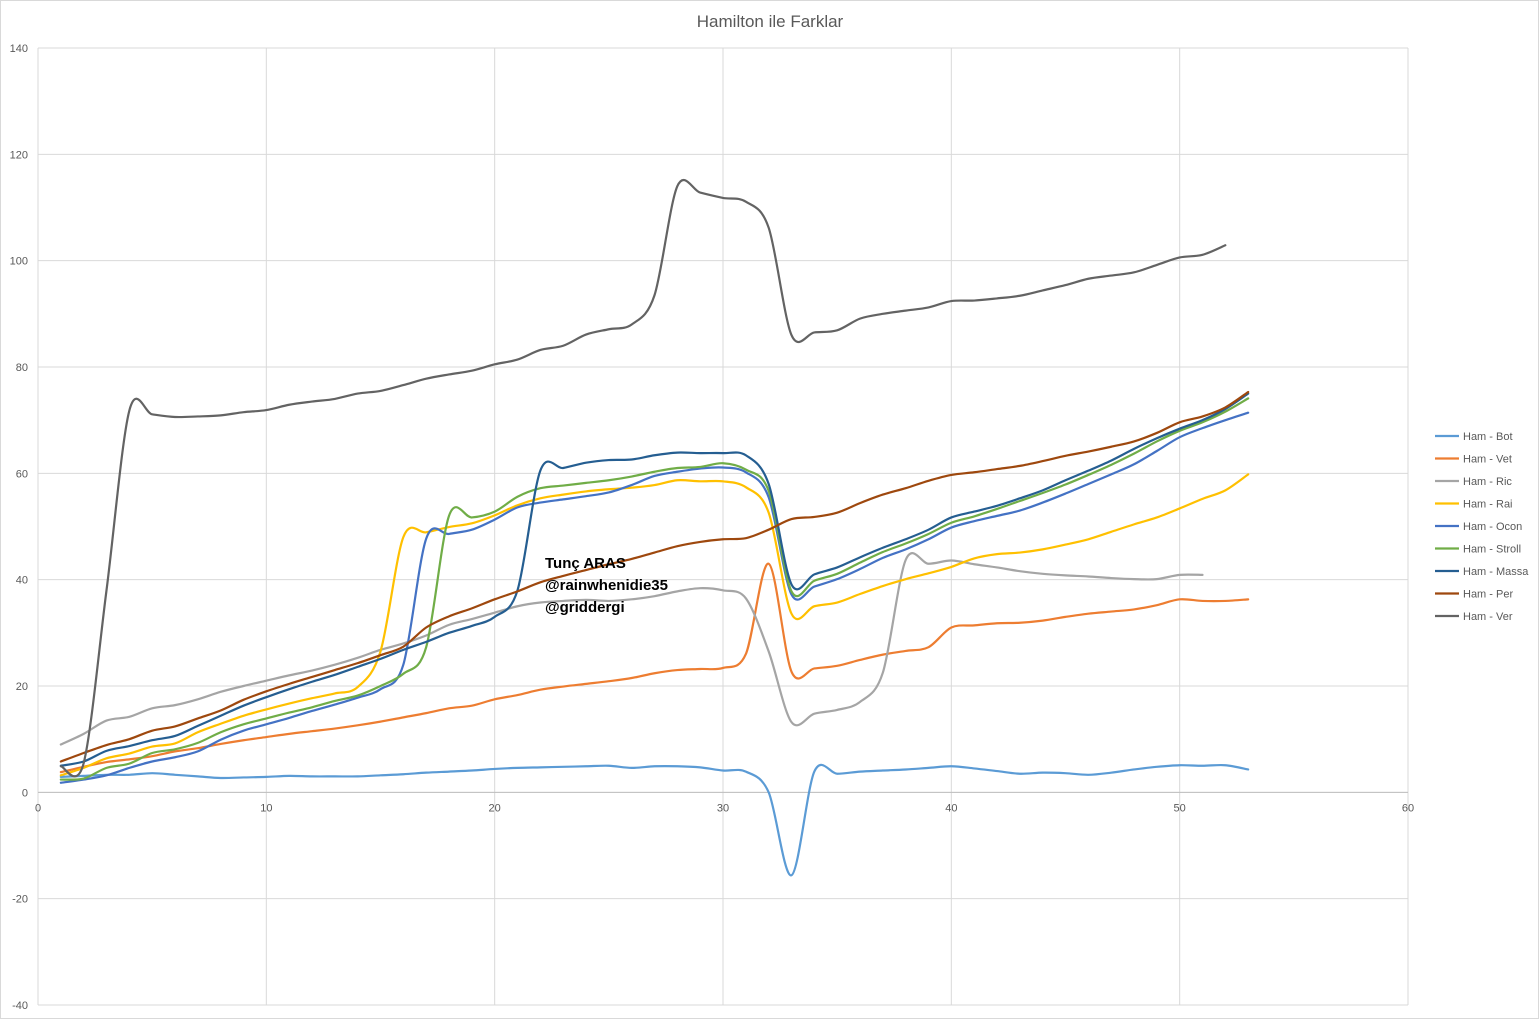 This screenshot has width=1540, height=1020. I want to click on y-tick-label: 40, so click(22, 581).